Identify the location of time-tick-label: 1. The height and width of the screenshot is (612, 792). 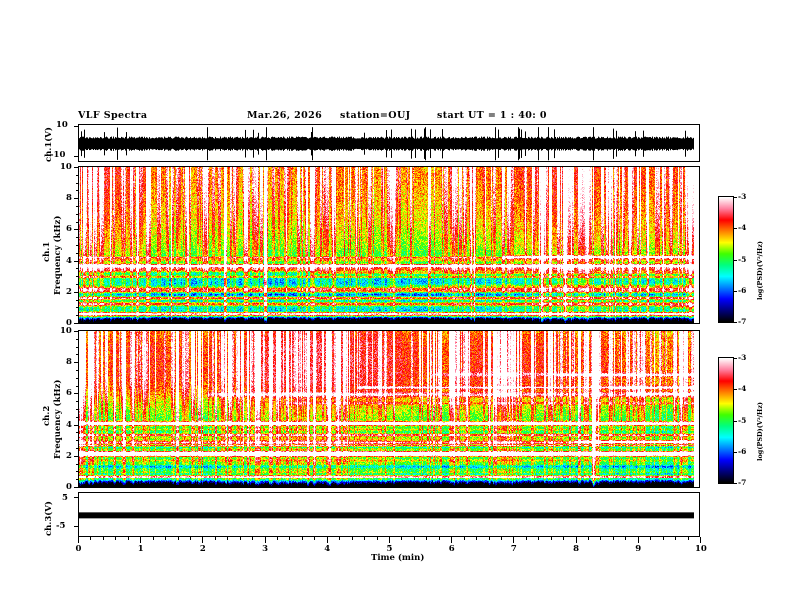
(140, 549).